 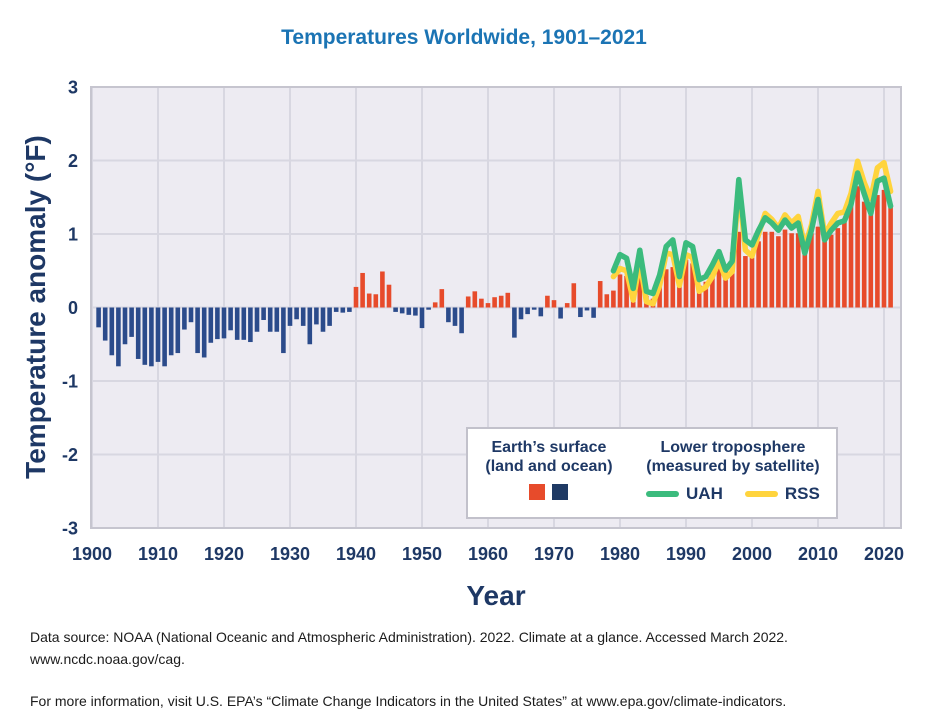 What do you see at coordinates (70, 529) in the screenshot?
I see `y-tick-label--3: -3` at bounding box center [70, 529].